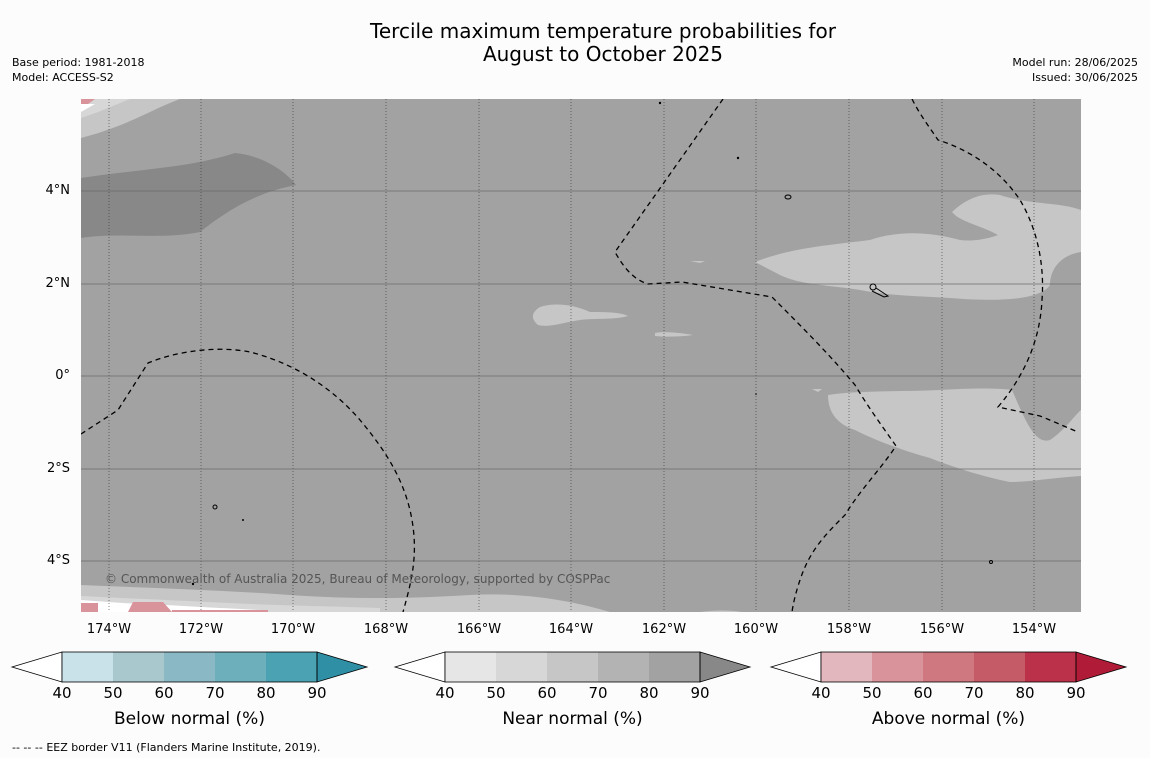 The height and width of the screenshot is (758, 1150). What do you see at coordinates (189, 719) in the screenshot?
I see `colorbar-title: Below normal (%)` at bounding box center [189, 719].